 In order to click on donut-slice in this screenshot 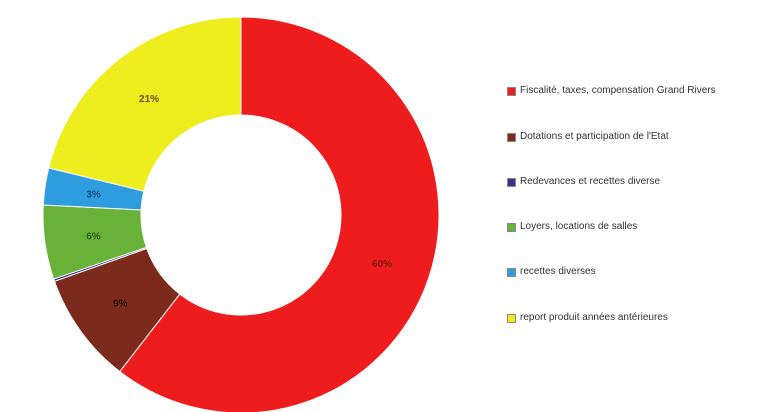, I will do `click(145, 104)`.